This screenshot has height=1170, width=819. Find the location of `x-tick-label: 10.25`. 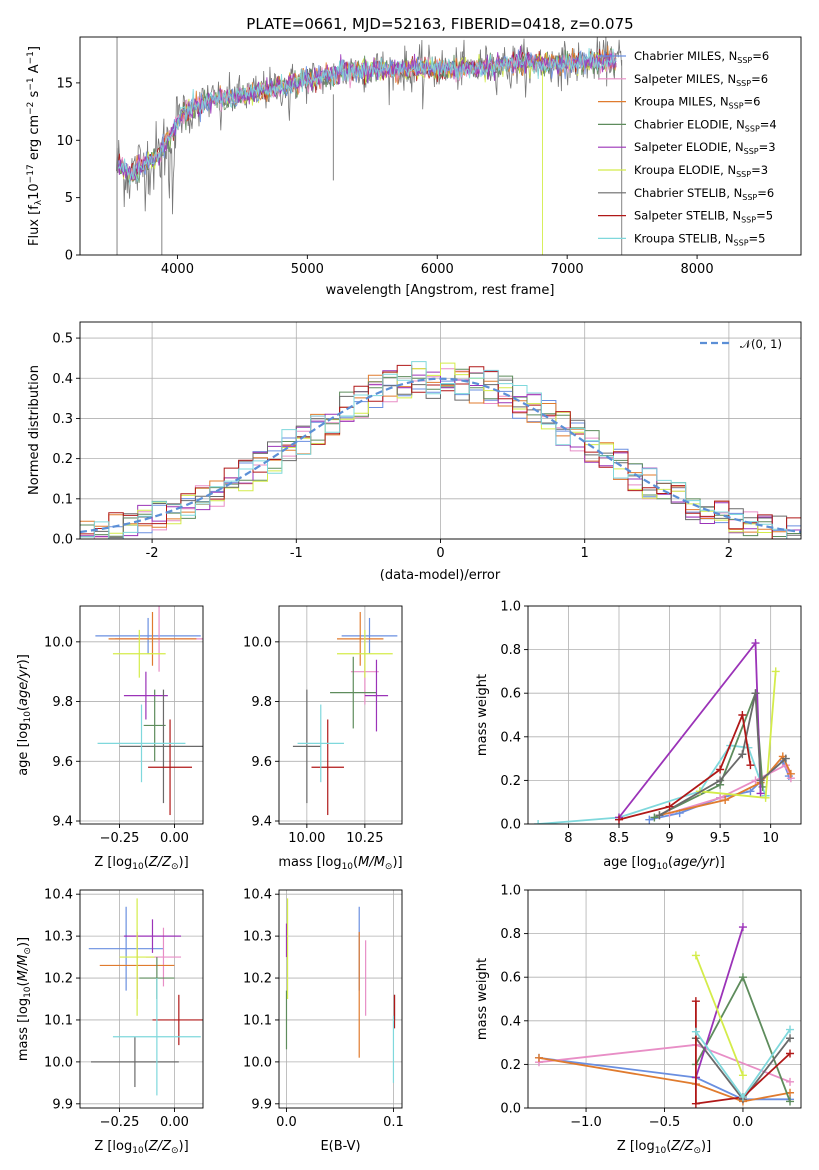

x-tick-label: 10.25 is located at coordinates (364, 838).